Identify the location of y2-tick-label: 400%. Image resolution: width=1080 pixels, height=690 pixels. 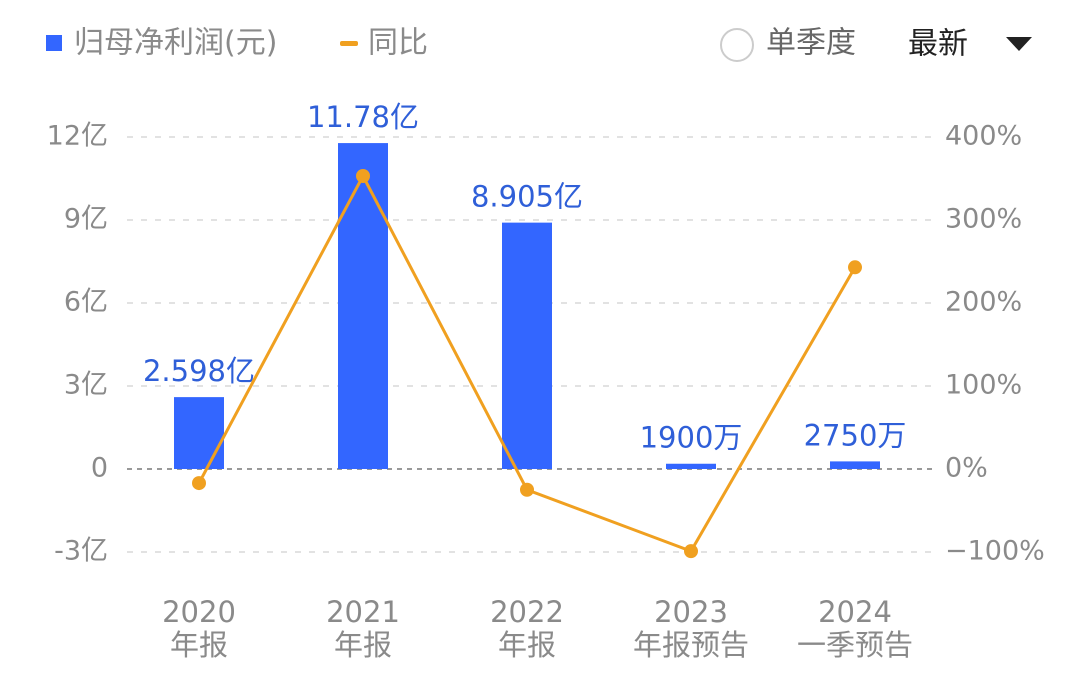
(983, 136).